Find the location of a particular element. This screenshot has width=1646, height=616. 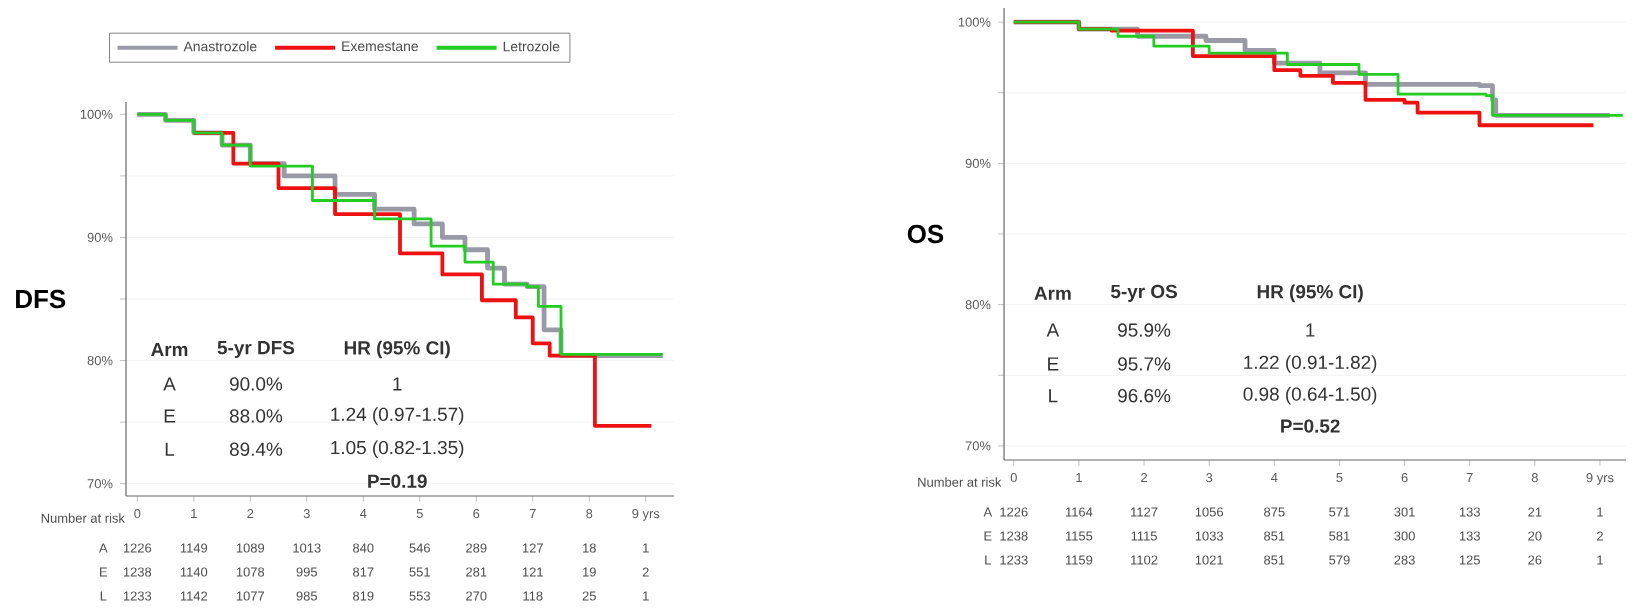

annotation: 95.7% is located at coordinates (1144, 364).